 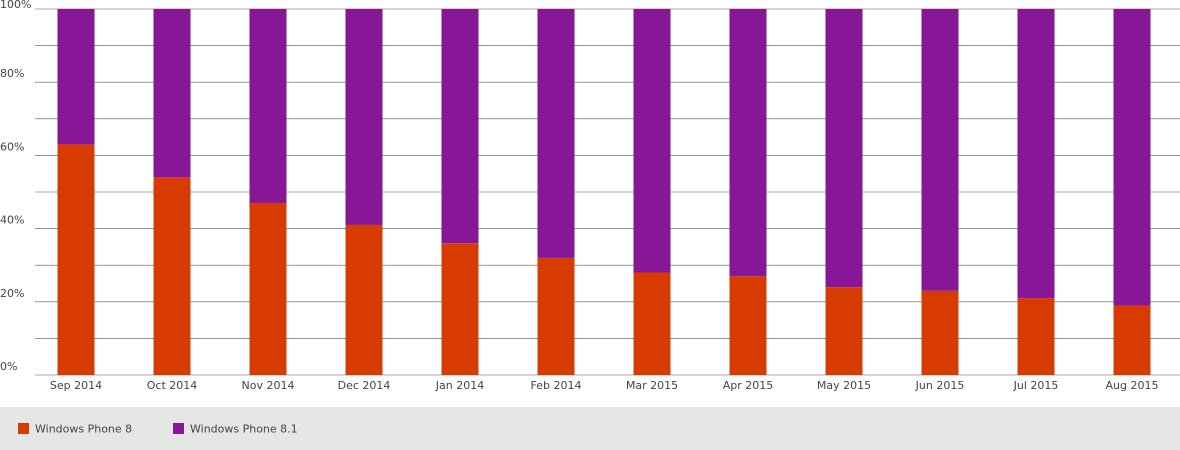 I want to click on x-tick-label: Nov 2014, so click(x=268, y=385).